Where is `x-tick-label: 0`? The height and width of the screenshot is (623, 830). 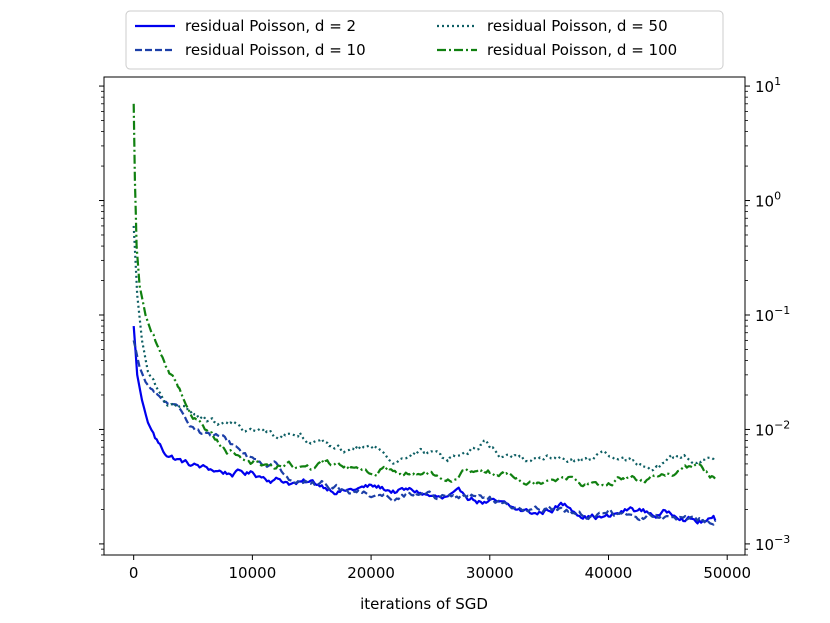 x-tick-label: 0 is located at coordinates (134, 573).